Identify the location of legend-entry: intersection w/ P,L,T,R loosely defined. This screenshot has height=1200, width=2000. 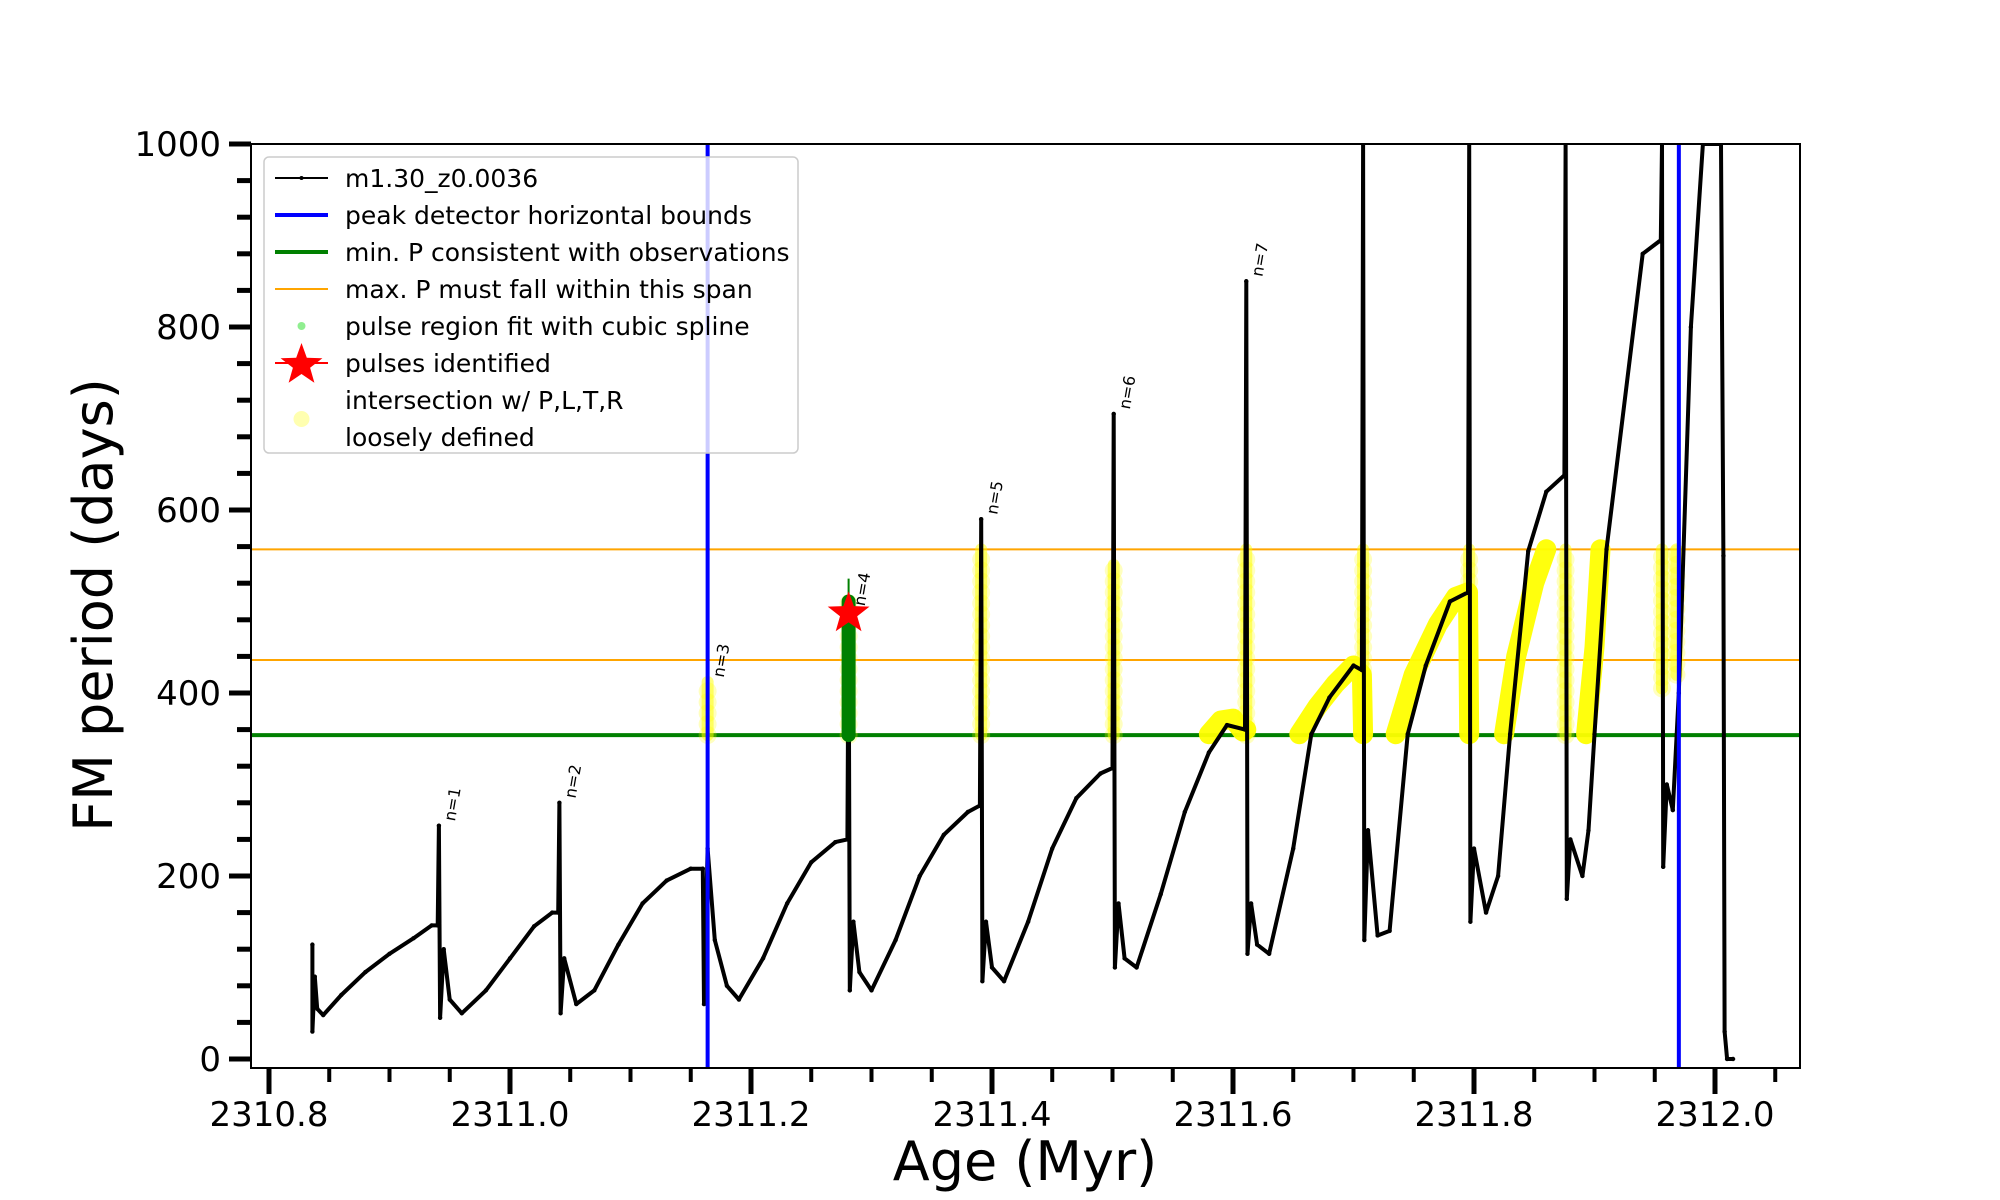
(458, 419).